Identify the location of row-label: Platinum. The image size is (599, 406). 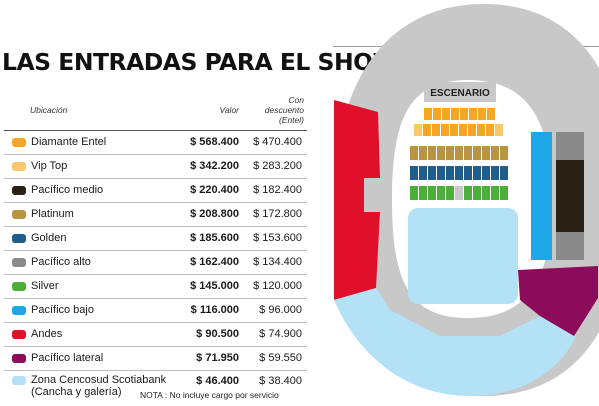
(52, 214).